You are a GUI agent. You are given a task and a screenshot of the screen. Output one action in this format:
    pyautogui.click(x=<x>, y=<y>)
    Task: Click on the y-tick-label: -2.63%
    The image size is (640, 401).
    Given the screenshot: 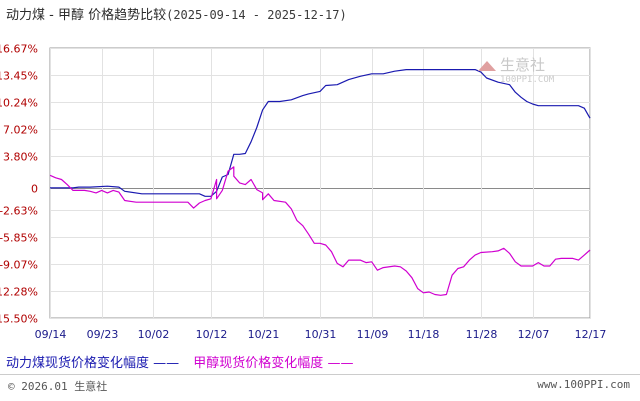 What is the action you would take?
    pyautogui.click(x=19, y=211)
    